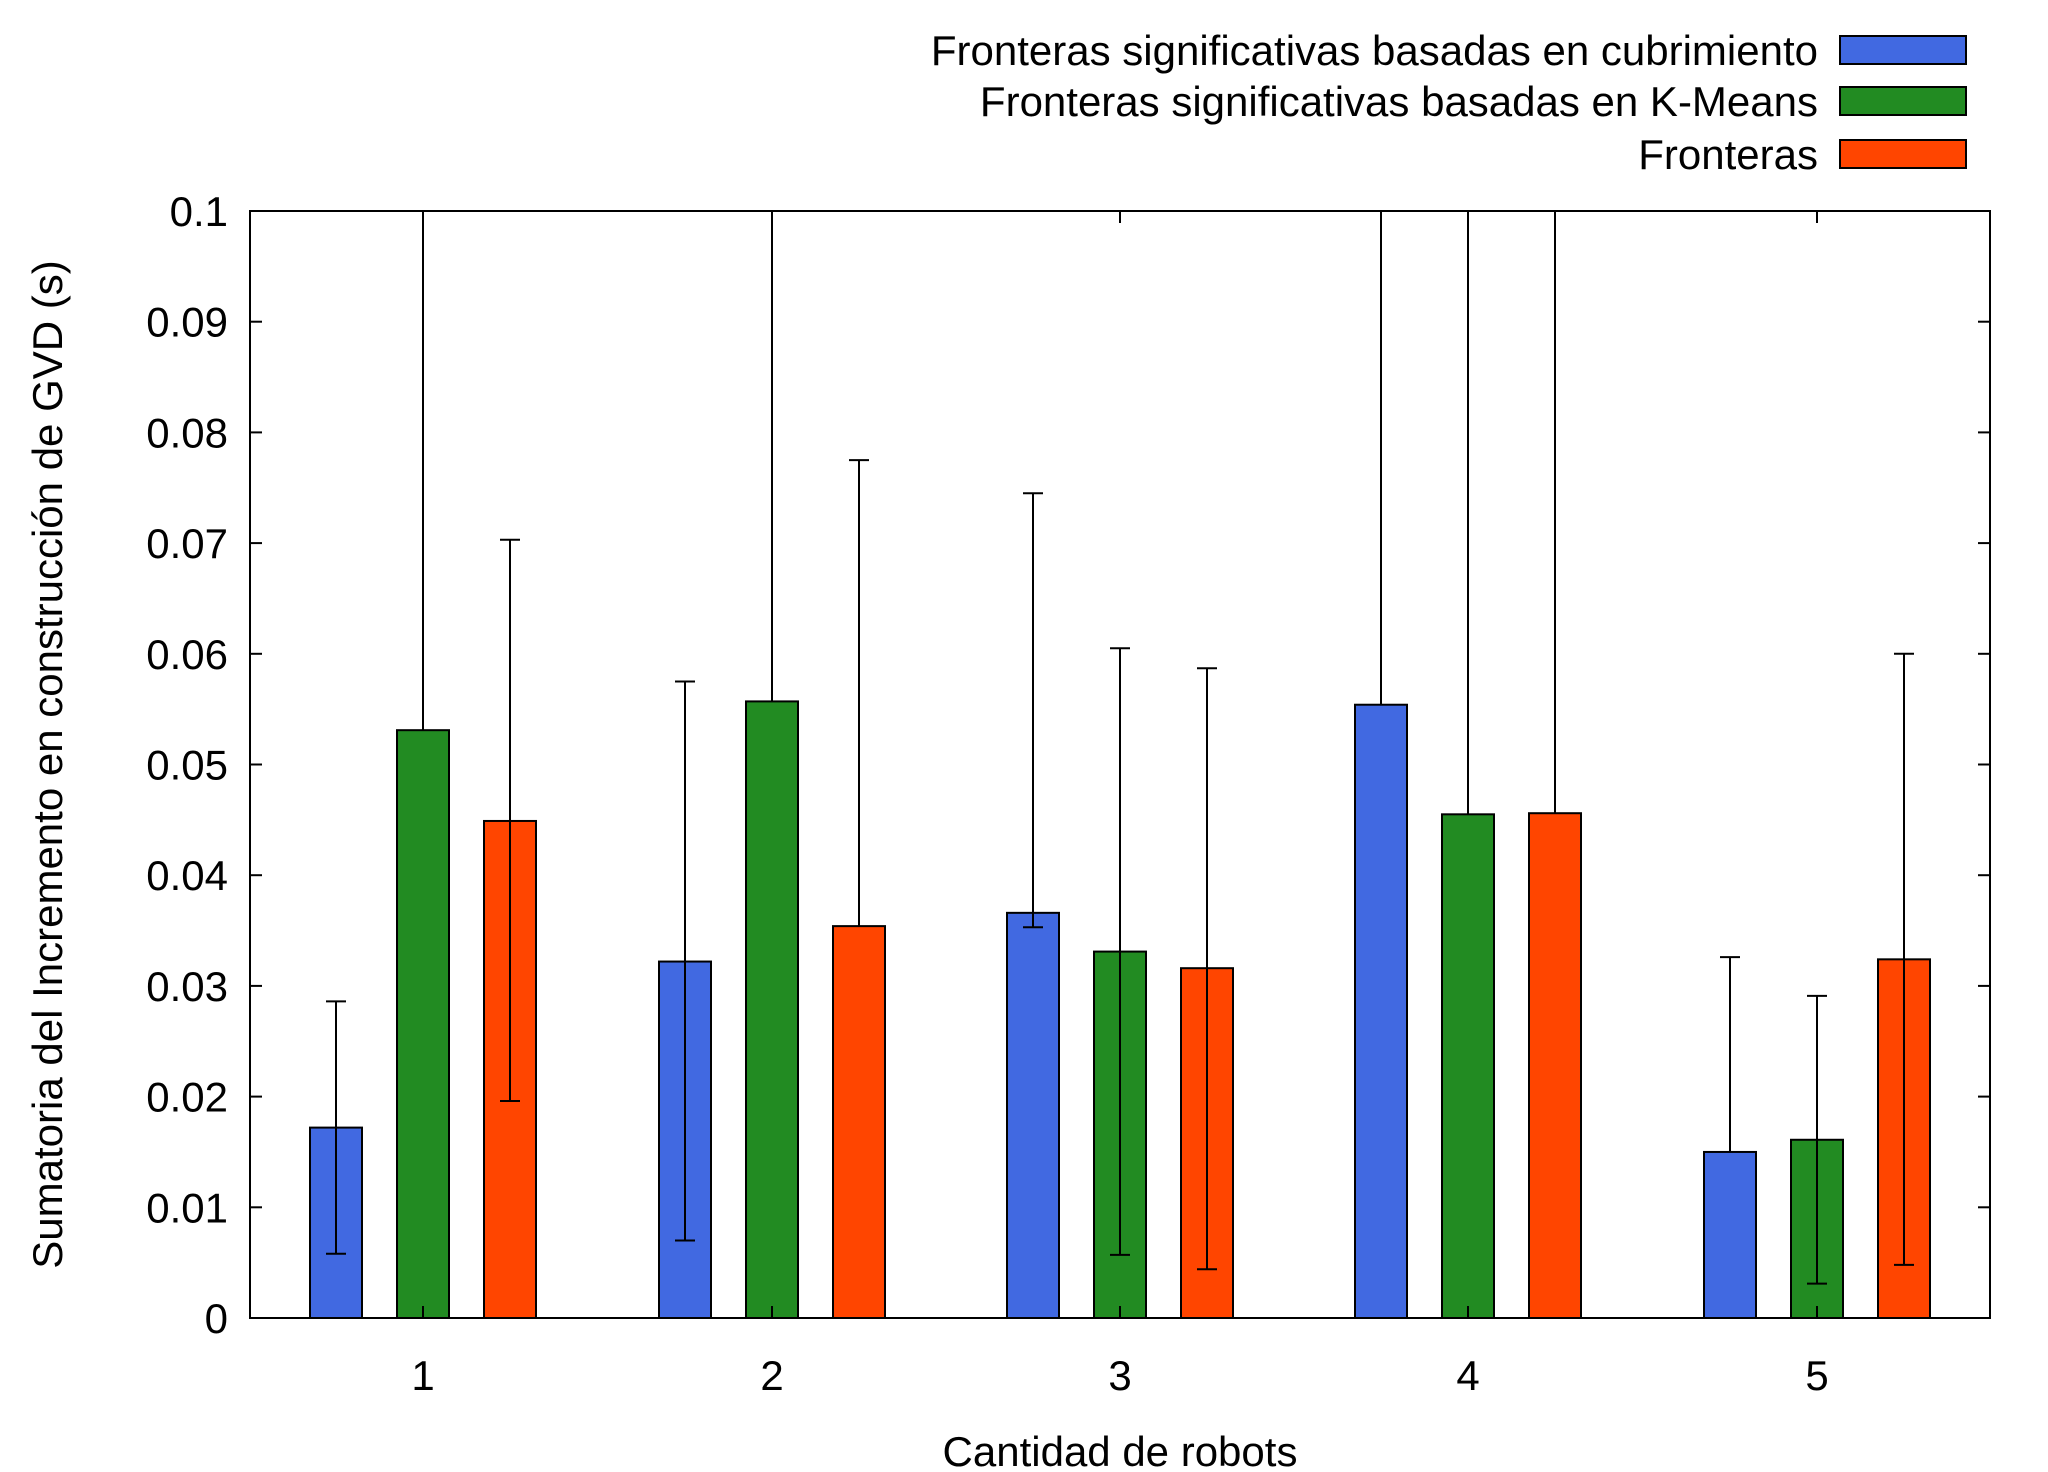  What do you see at coordinates (1728, 154) in the screenshot?
I see `legend-label-fronteras: Fronteras` at bounding box center [1728, 154].